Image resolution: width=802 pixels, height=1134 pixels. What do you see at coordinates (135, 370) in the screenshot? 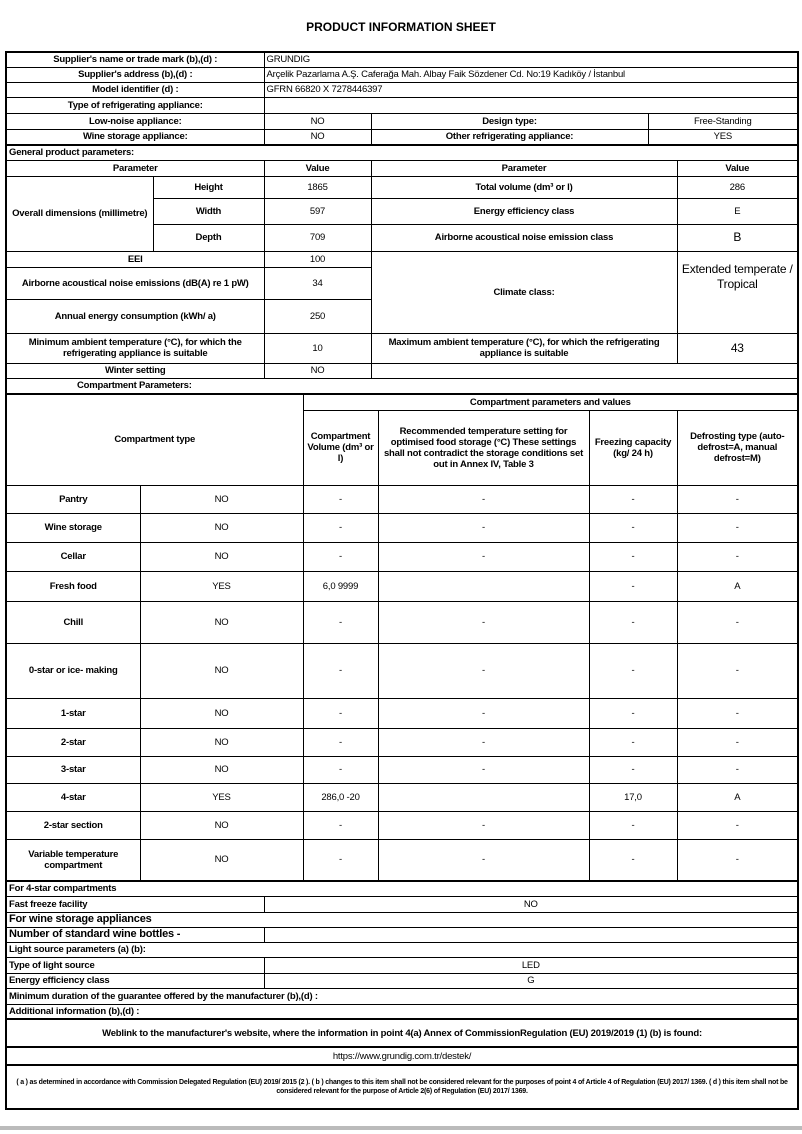
I see `winter-setting-label: Winter setting` at bounding box center [135, 370].